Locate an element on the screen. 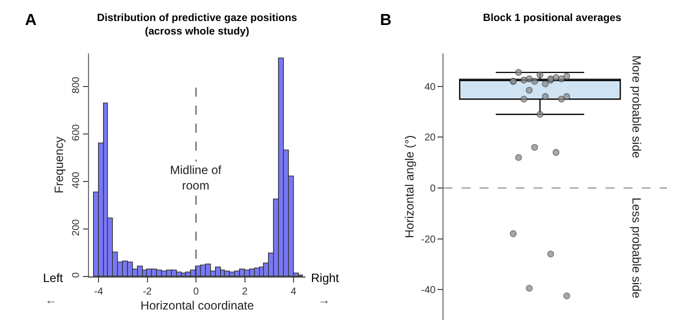 This screenshot has height=330, width=677. x-tick-label: 2 is located at coordinates (245, 292).